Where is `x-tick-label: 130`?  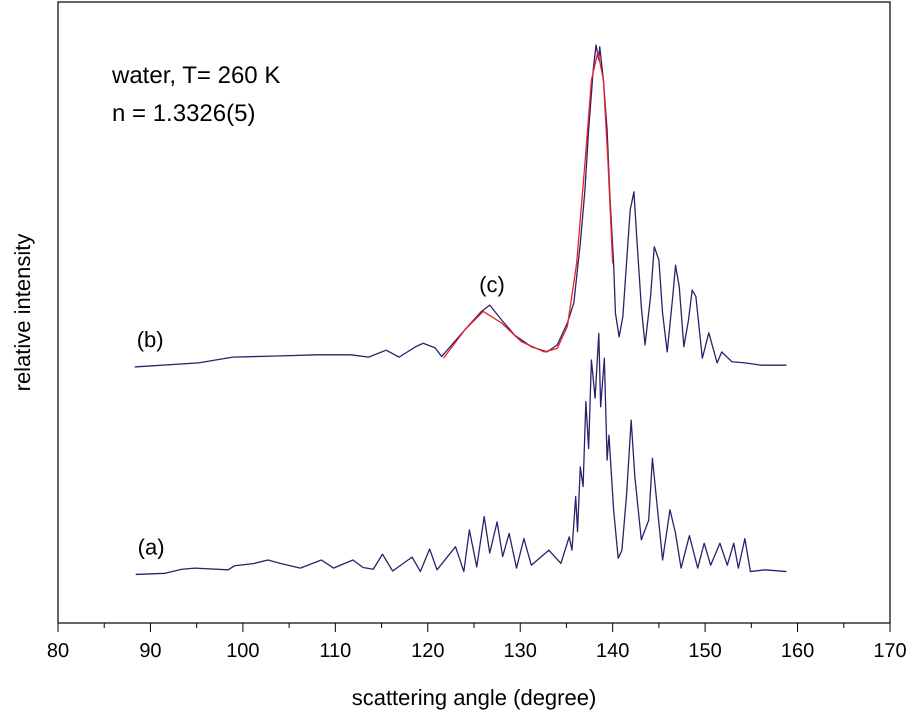
x-tick-label: 130 is located at coordinates (520, 651).